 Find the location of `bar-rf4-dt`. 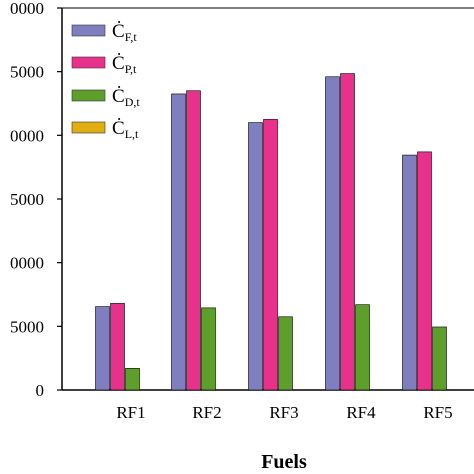

bar-rf4-dt is located at coordinates (362, 347).